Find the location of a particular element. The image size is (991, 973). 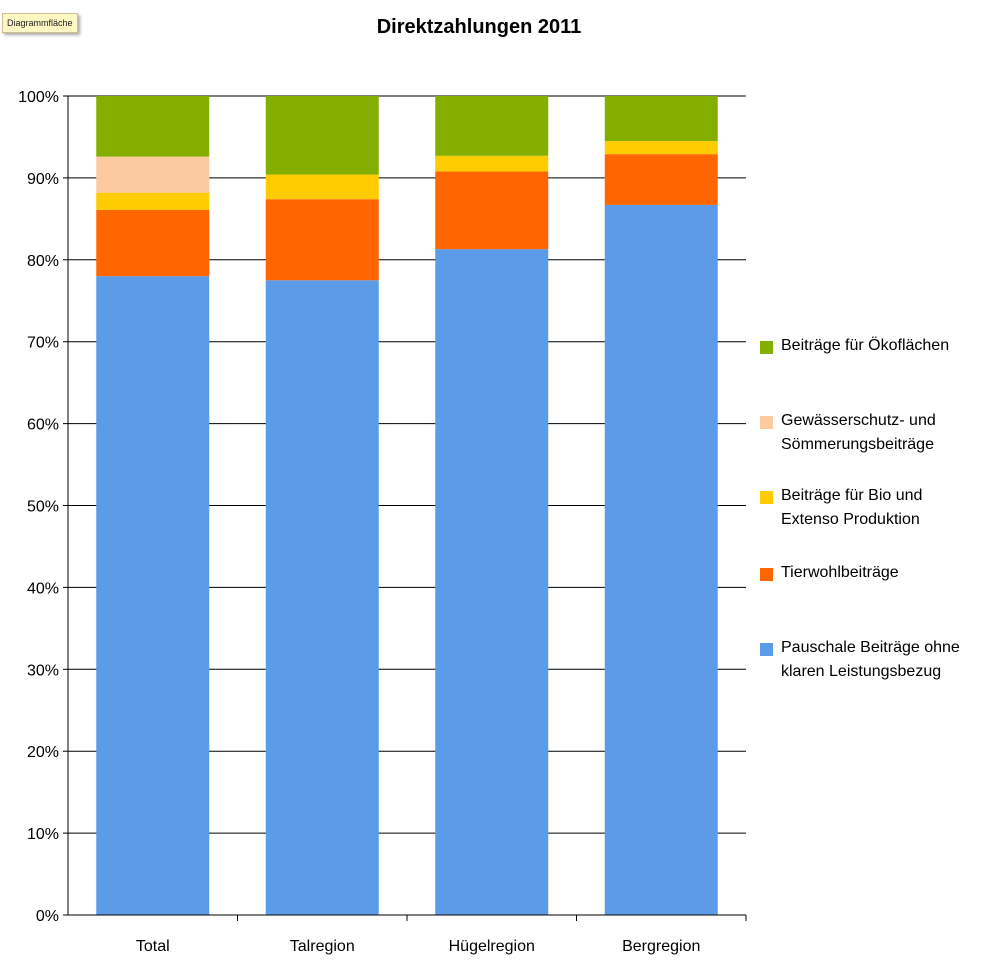

y-tick-label: 50% is located at coordinates (43, 507).